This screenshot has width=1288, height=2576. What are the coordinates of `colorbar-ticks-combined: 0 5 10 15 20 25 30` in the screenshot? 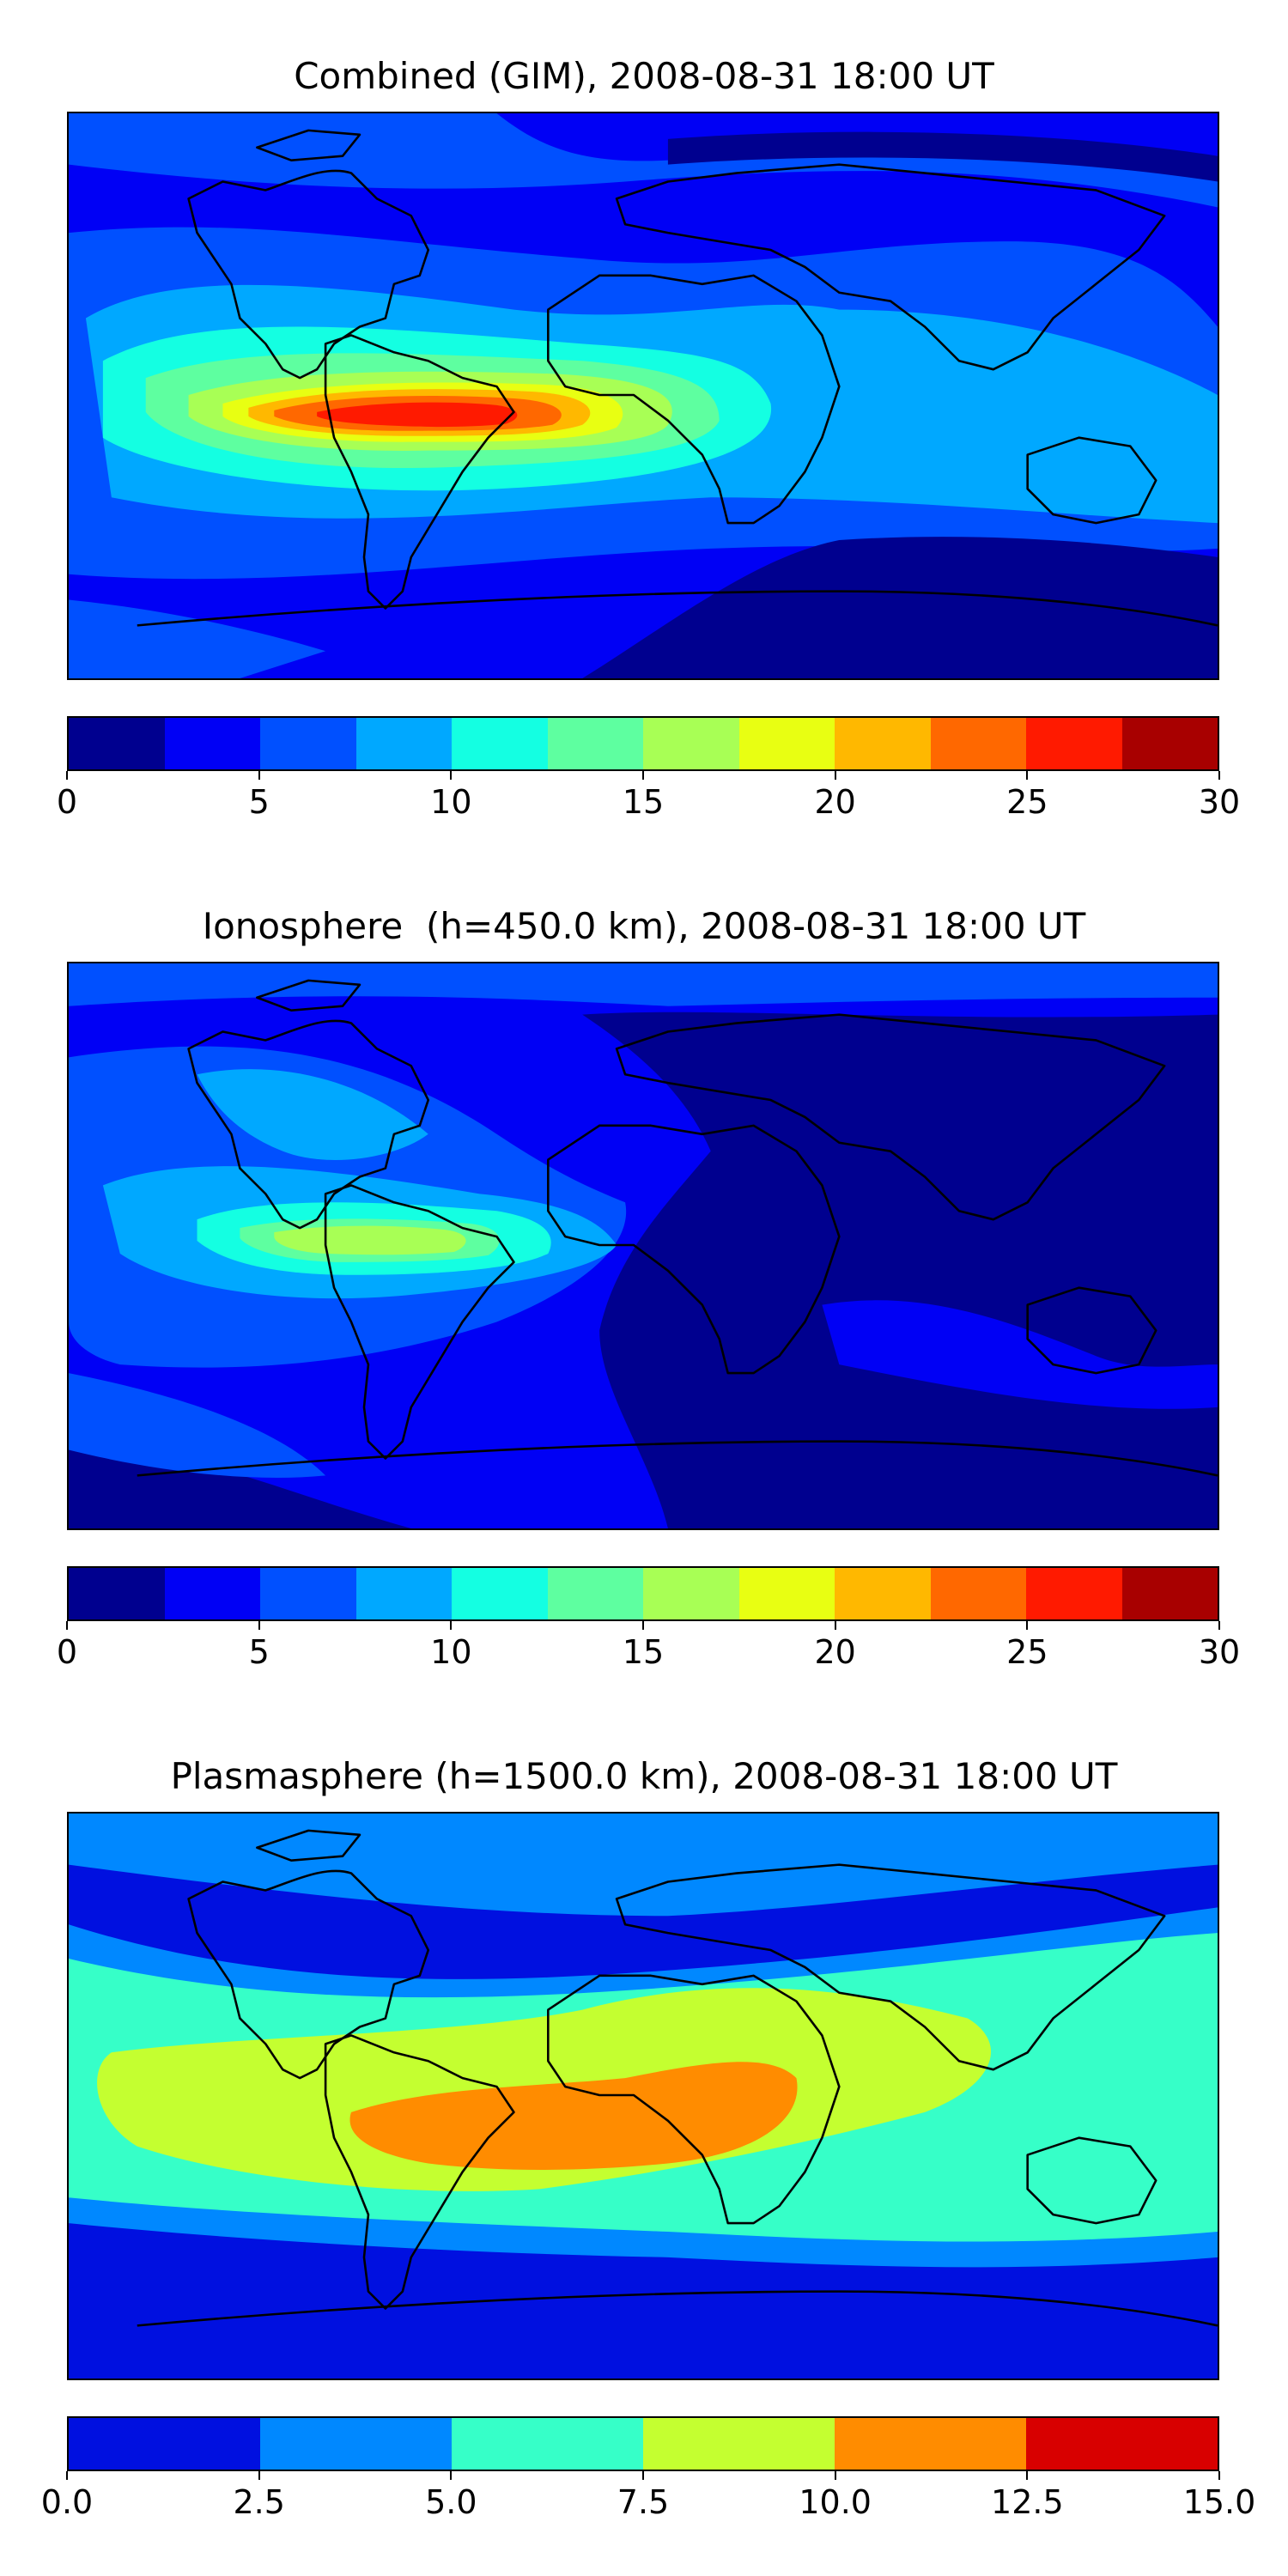 It's located at (649, 797).